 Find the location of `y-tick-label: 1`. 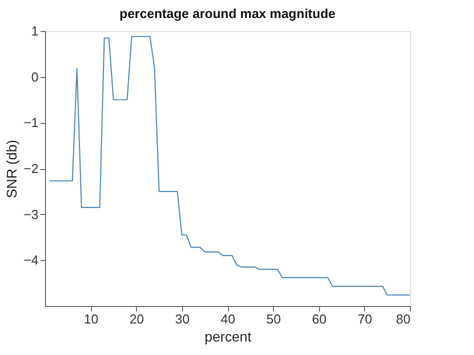

y-tick-label: 1 is located at coordinates (34, 31).